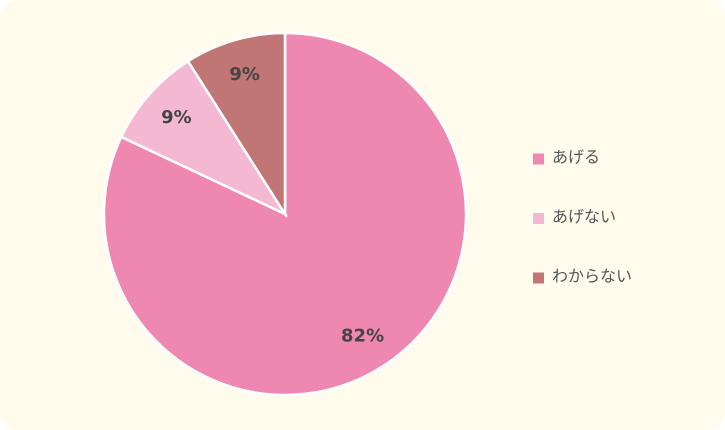 The height and width of the screenshot is (430, 725). I want to click on legend-label: わからない, so click(592, 276).